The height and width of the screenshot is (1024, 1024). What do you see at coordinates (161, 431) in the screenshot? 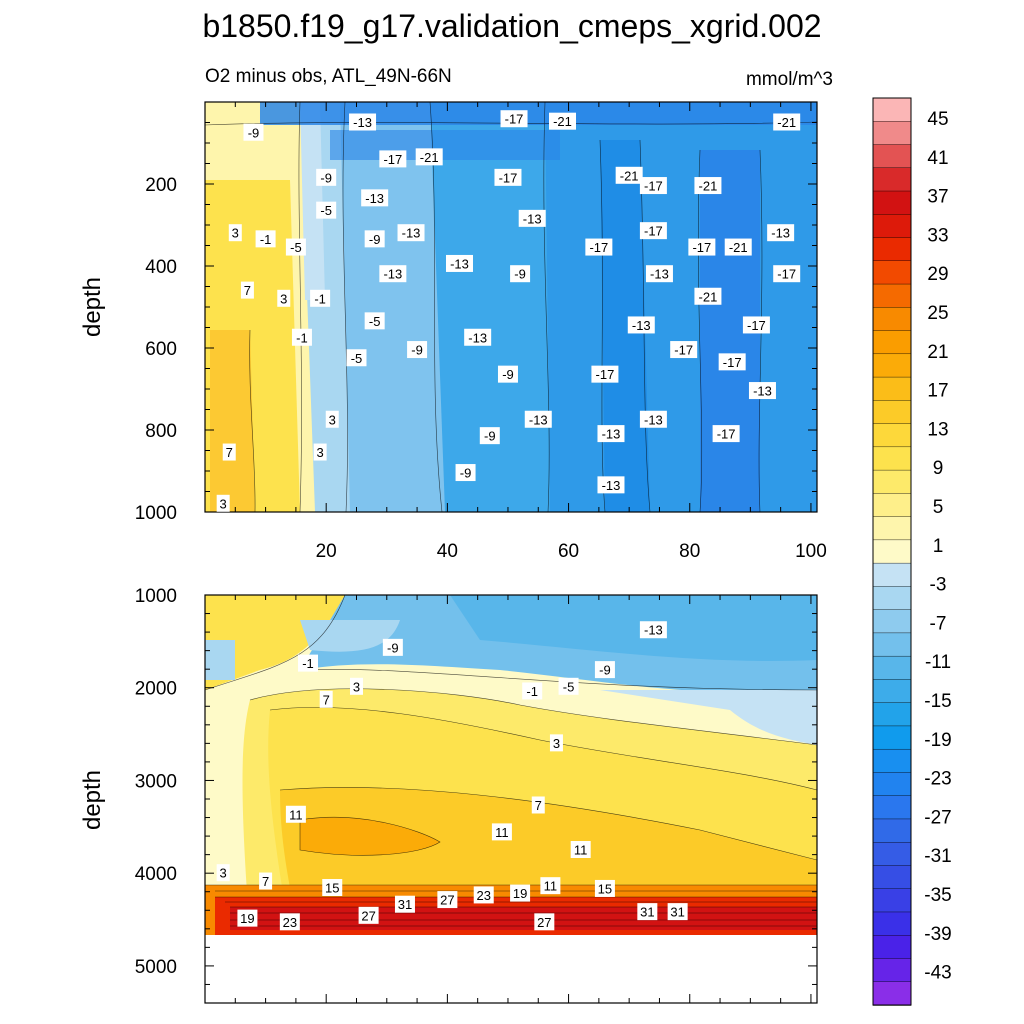
I see `y-tick-label: 800` at bounding box center [161, 431].